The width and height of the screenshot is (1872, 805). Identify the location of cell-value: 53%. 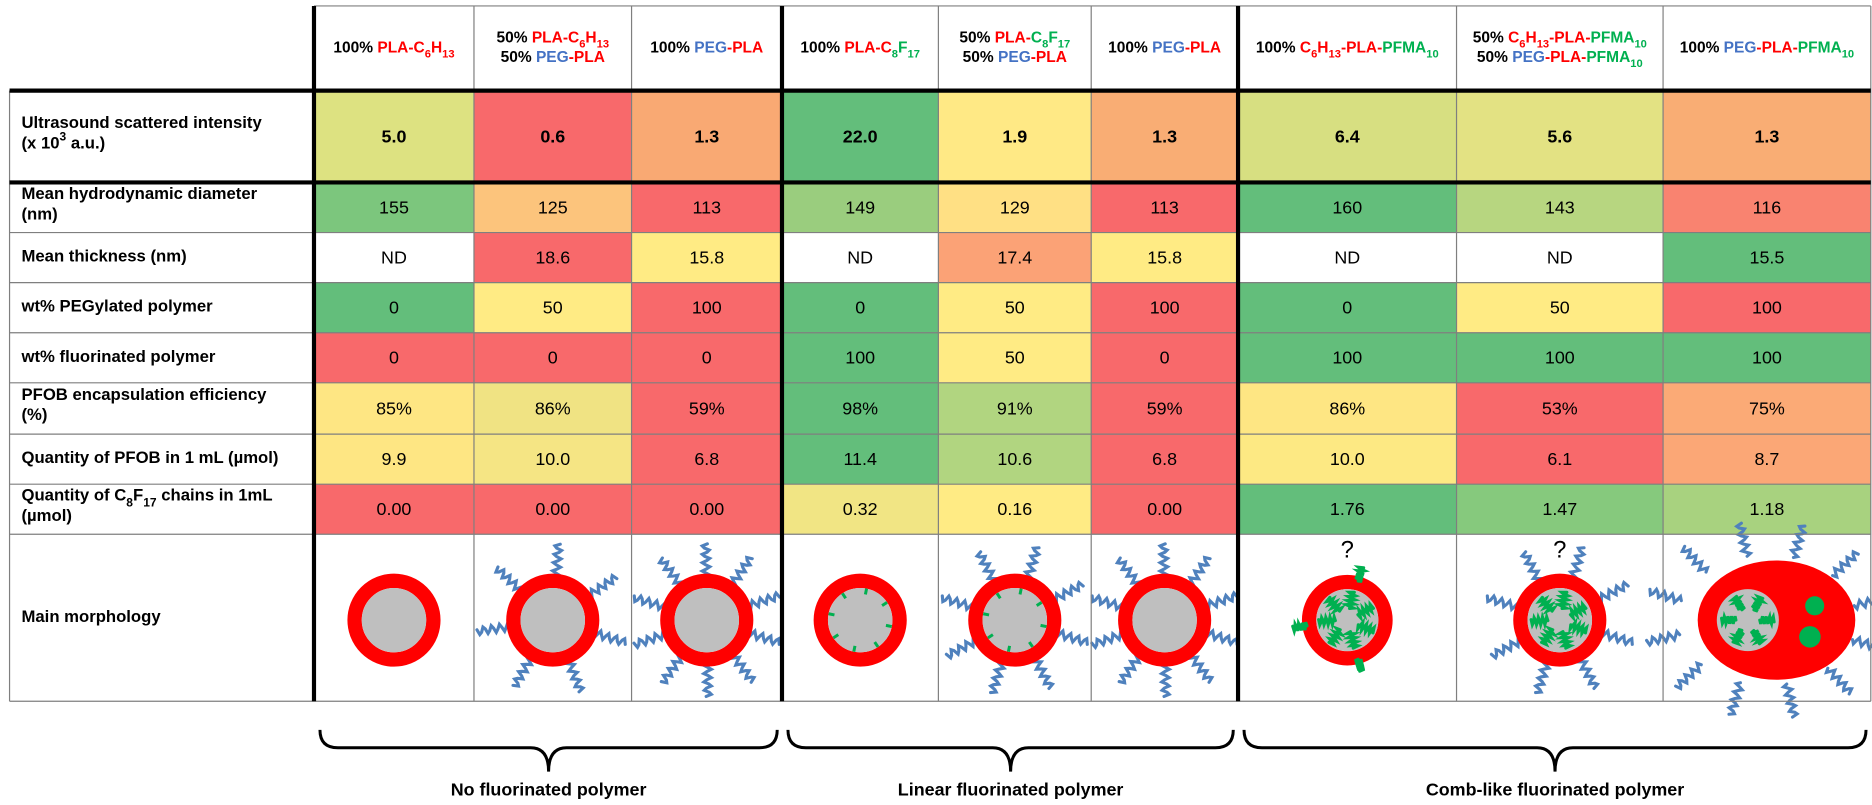
(1560, 408).